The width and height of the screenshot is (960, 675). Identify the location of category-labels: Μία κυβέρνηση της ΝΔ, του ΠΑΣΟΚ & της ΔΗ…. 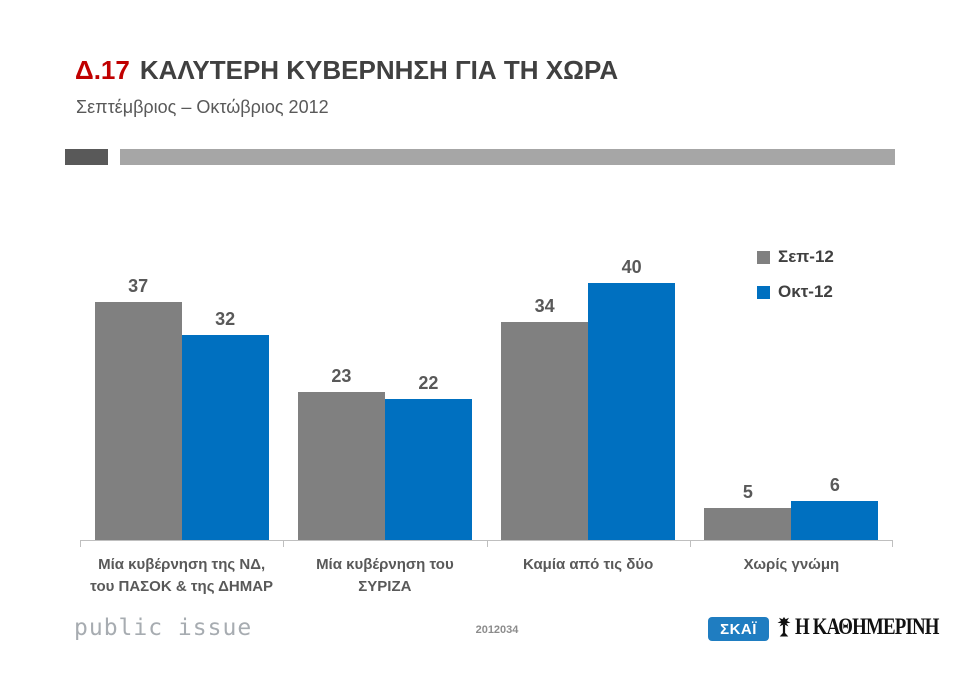
(486, 576).